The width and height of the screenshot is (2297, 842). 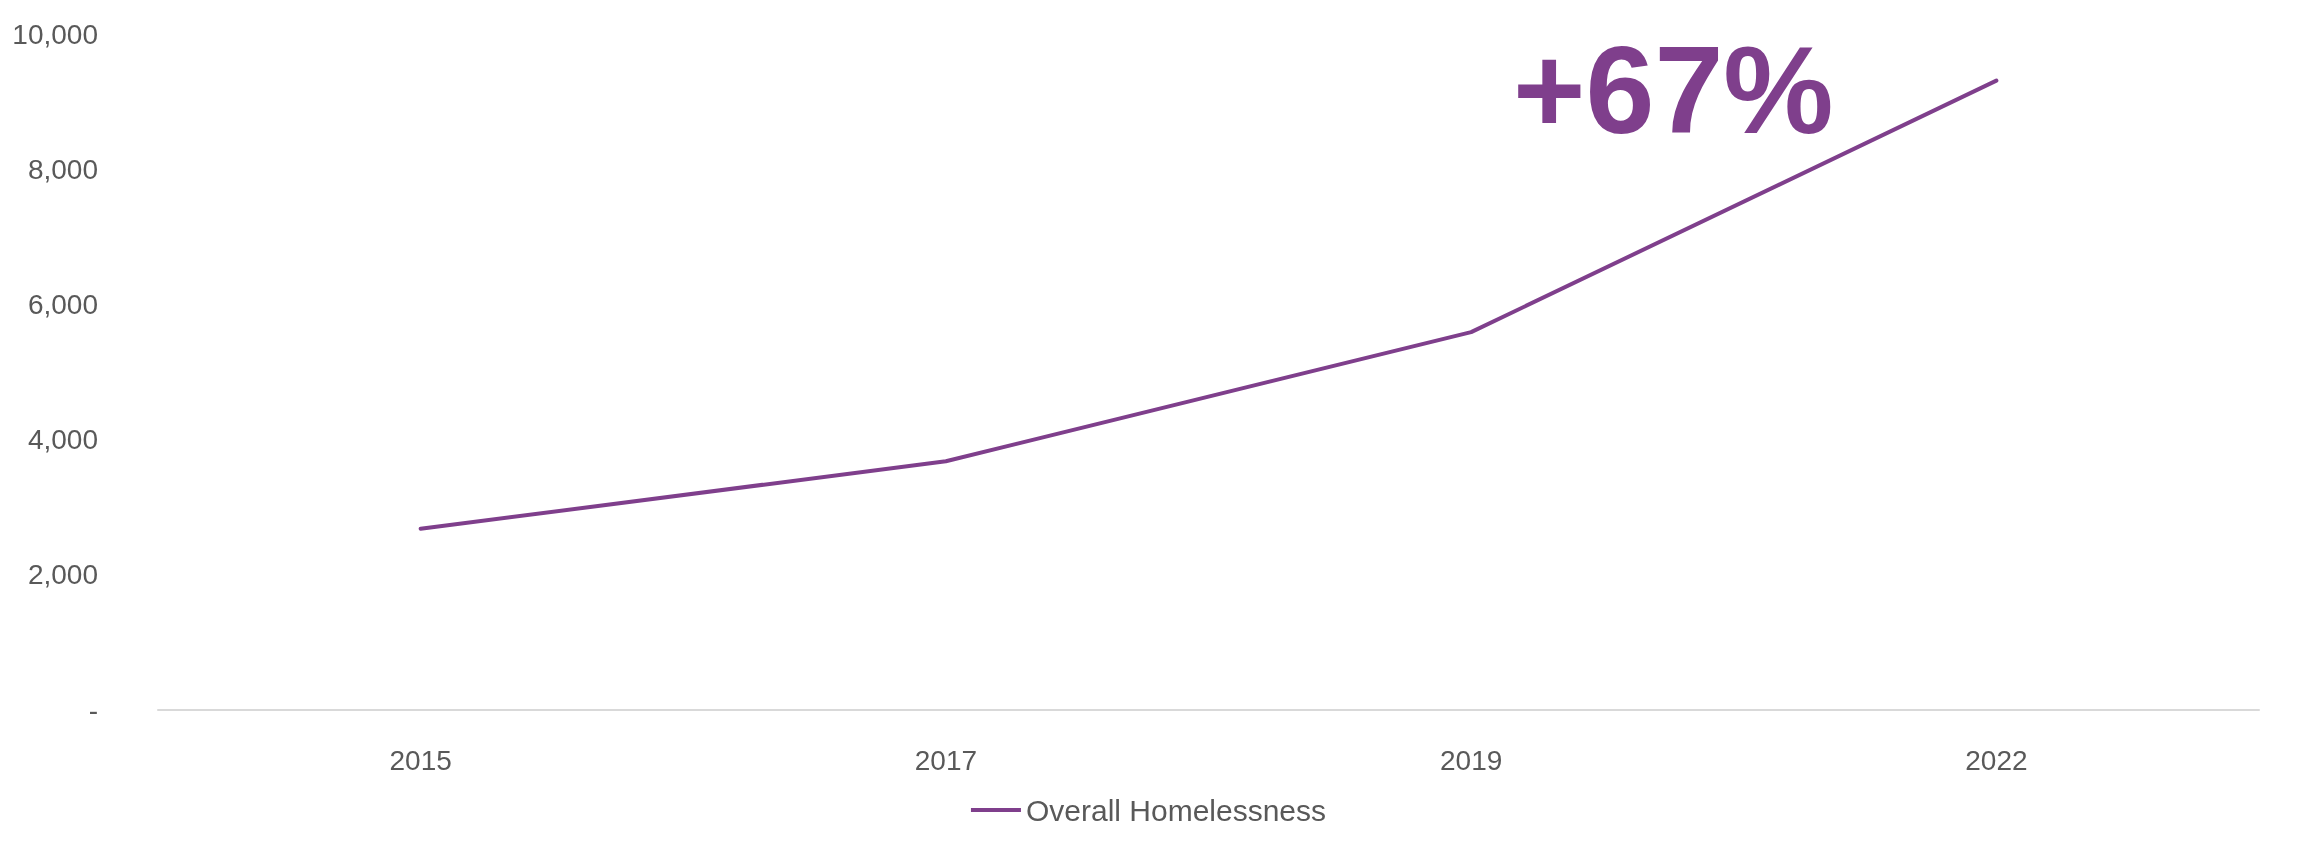 What do you see at coordinates (1673, 90) in the screenshot?
I see `annotation: +67%` at bounding box center [1673, 90].